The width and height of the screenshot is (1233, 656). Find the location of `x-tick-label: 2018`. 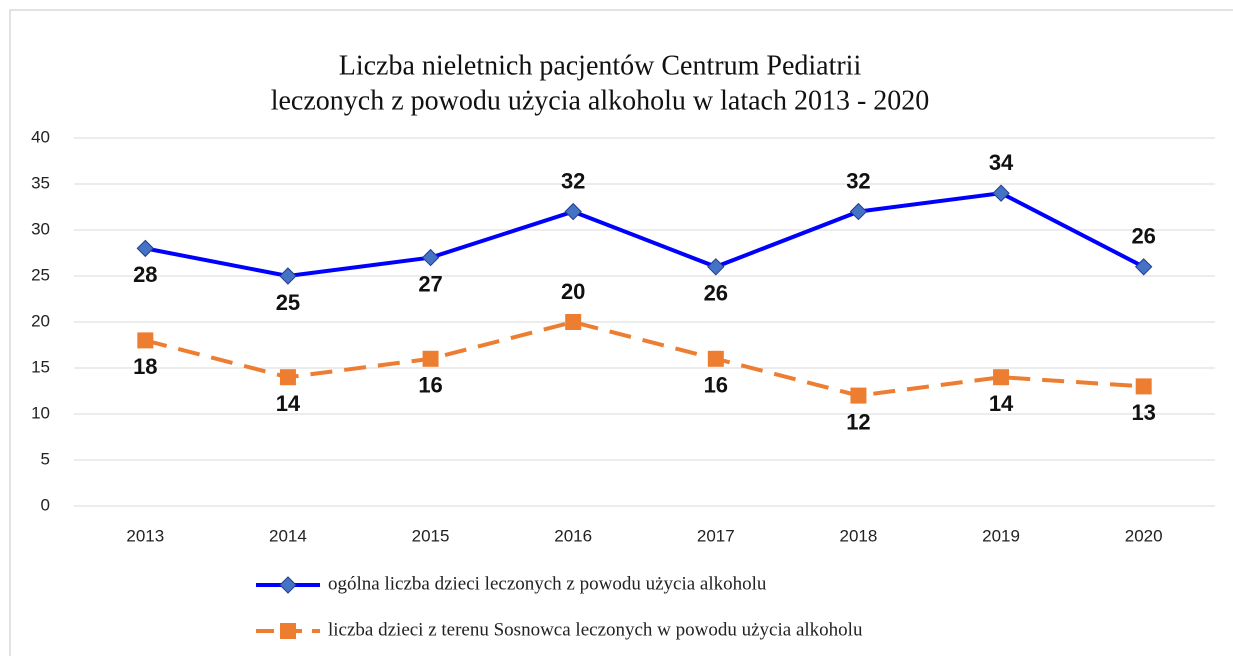

x-tick-label: 2018 is located at coordinates (859, 535).